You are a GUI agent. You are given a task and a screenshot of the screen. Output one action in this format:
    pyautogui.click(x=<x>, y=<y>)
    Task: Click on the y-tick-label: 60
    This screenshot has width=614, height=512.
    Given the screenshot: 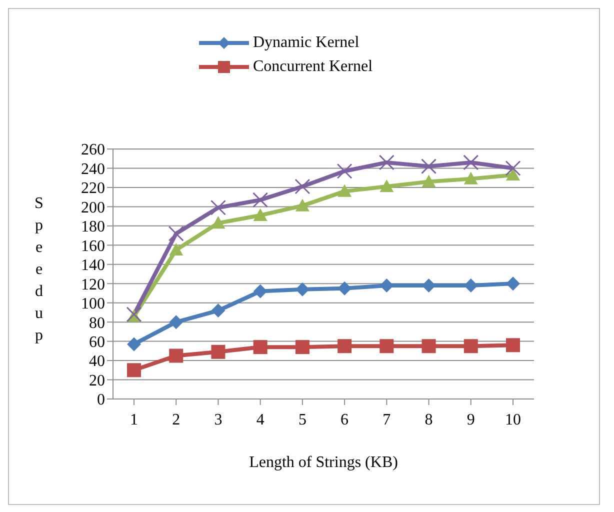 What is the action you would take?
    pyautogui.click(x=97, y=342)
    